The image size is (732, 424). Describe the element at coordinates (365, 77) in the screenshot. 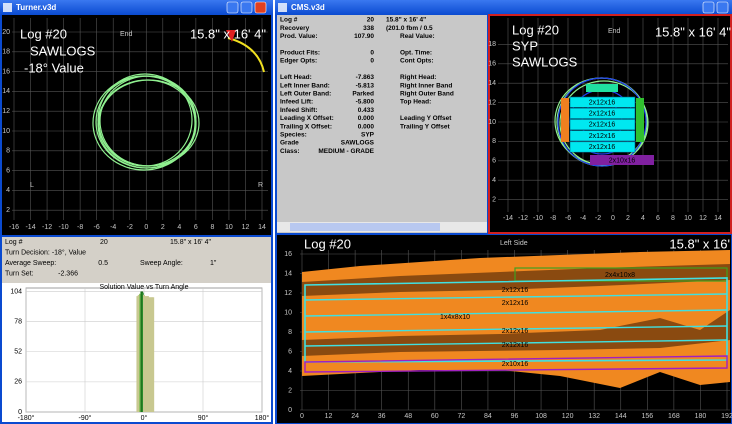

I see `info-value: -7.863` at that location.